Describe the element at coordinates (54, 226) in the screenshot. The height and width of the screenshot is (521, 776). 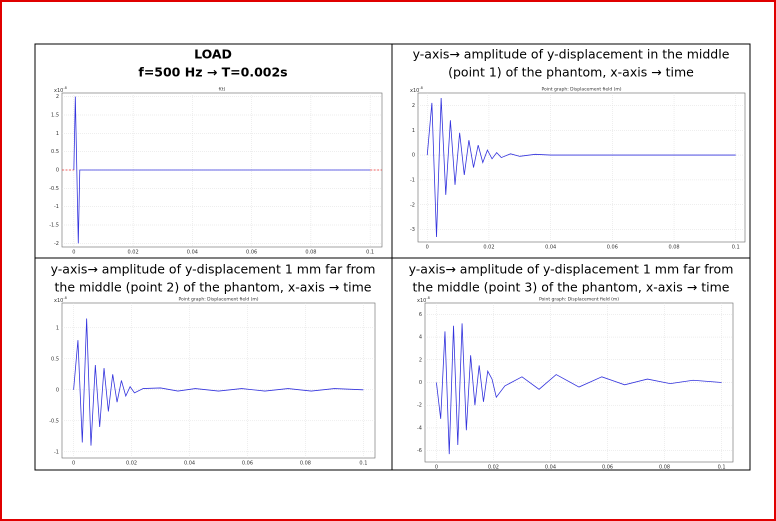
I see `y-tick-label: -1.5` at that location.